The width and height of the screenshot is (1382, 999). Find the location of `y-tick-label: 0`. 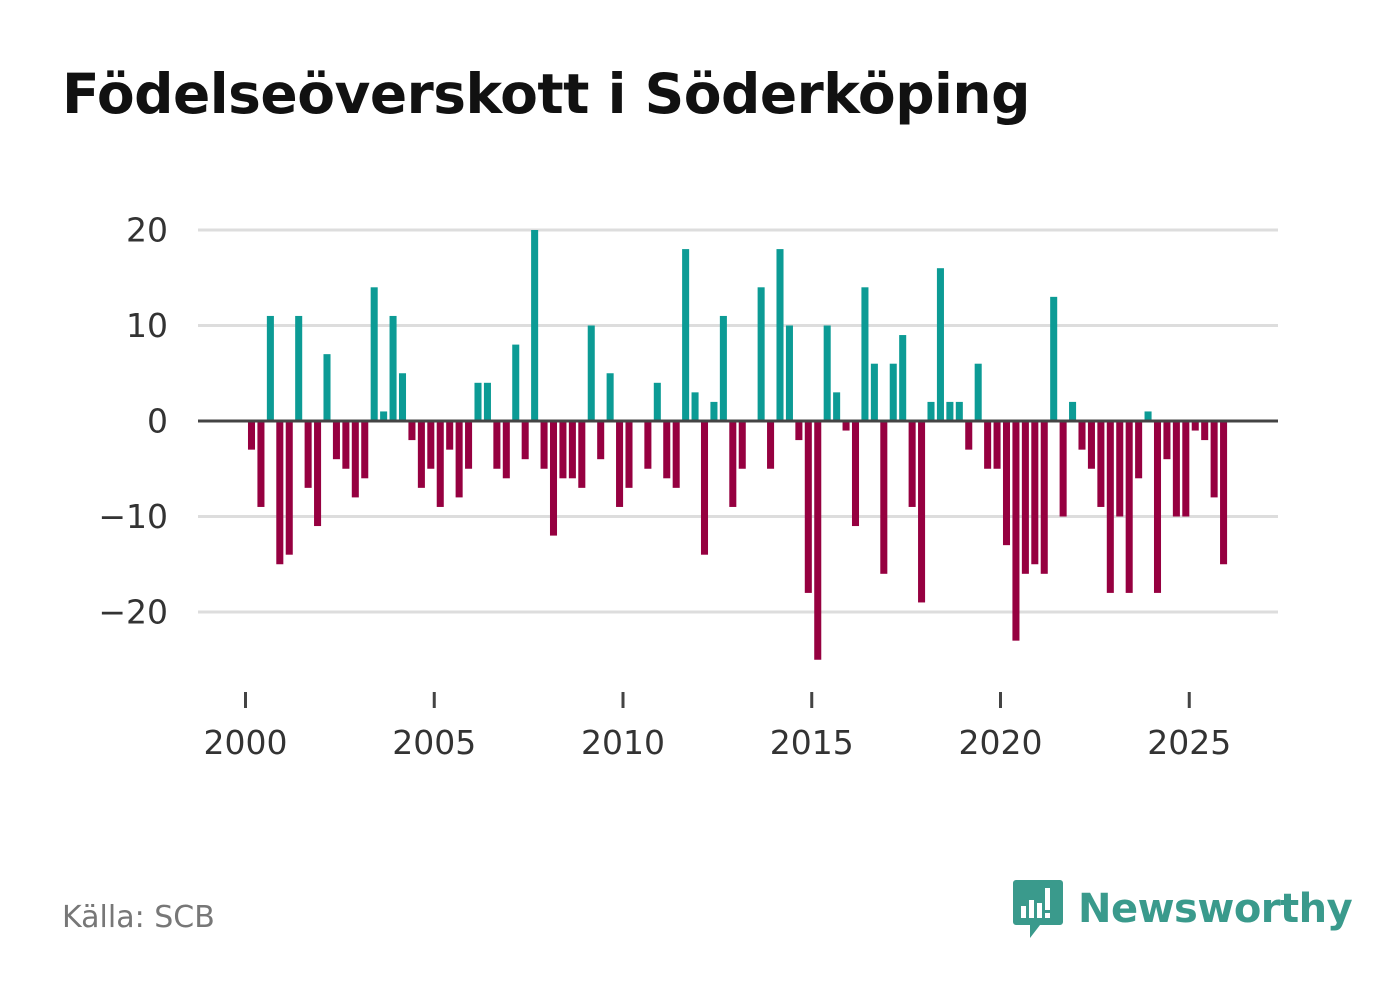

y-tick-label: 0 is located at coordinates (157, 421).